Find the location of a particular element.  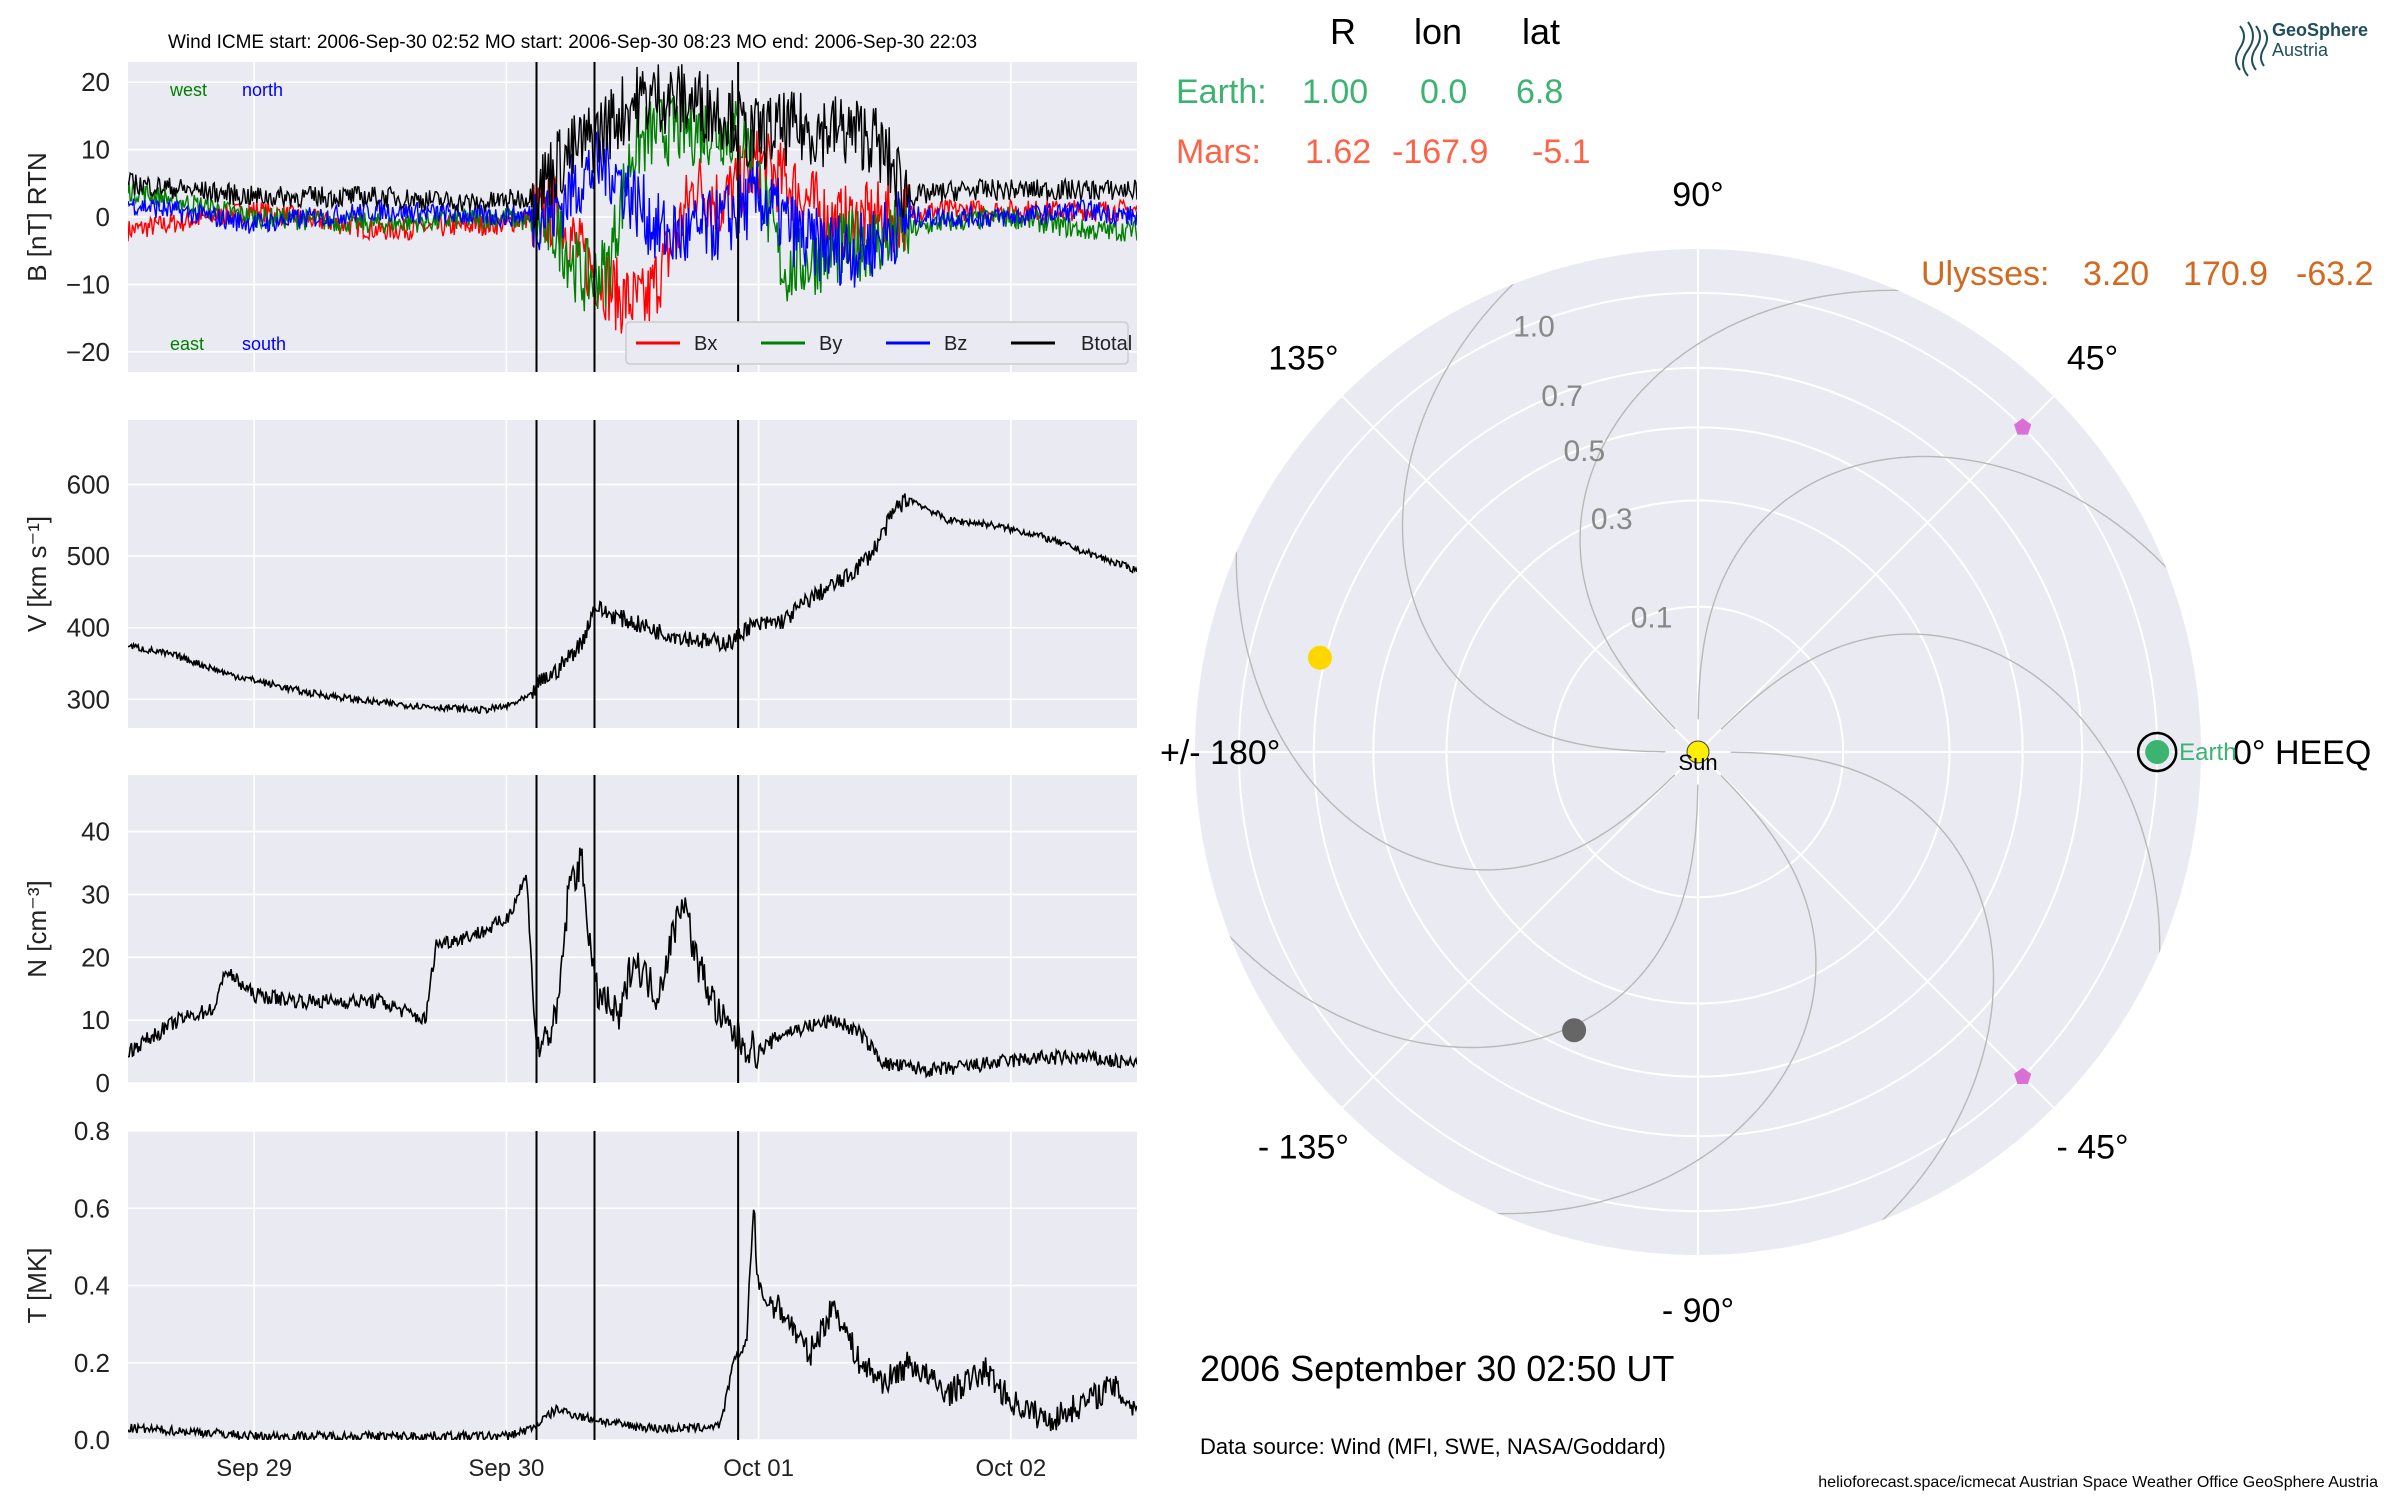

annotation-east: east is located at coordinates (187, 344).